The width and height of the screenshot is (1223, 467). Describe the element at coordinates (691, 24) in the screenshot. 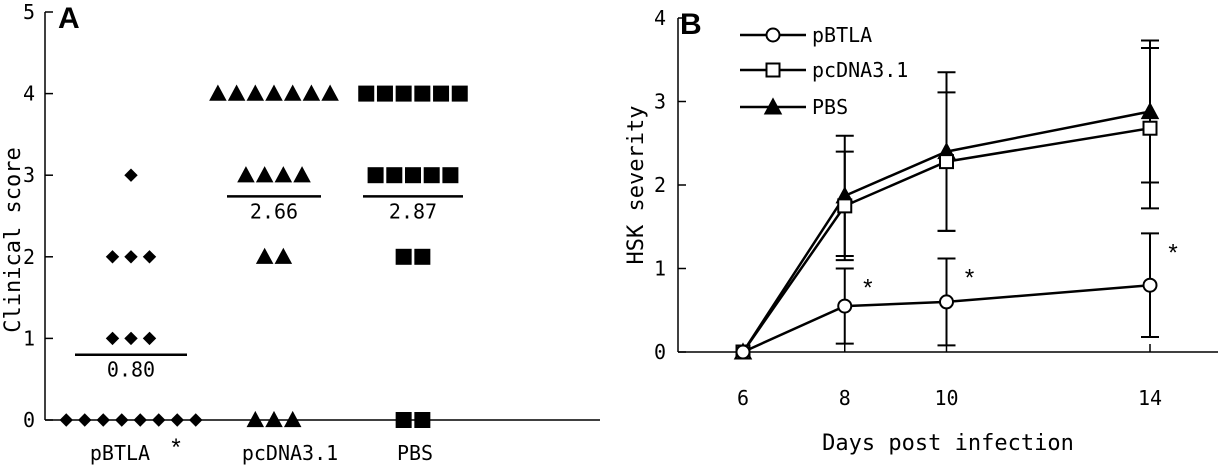

I see `panel-b-label: B` at that location.